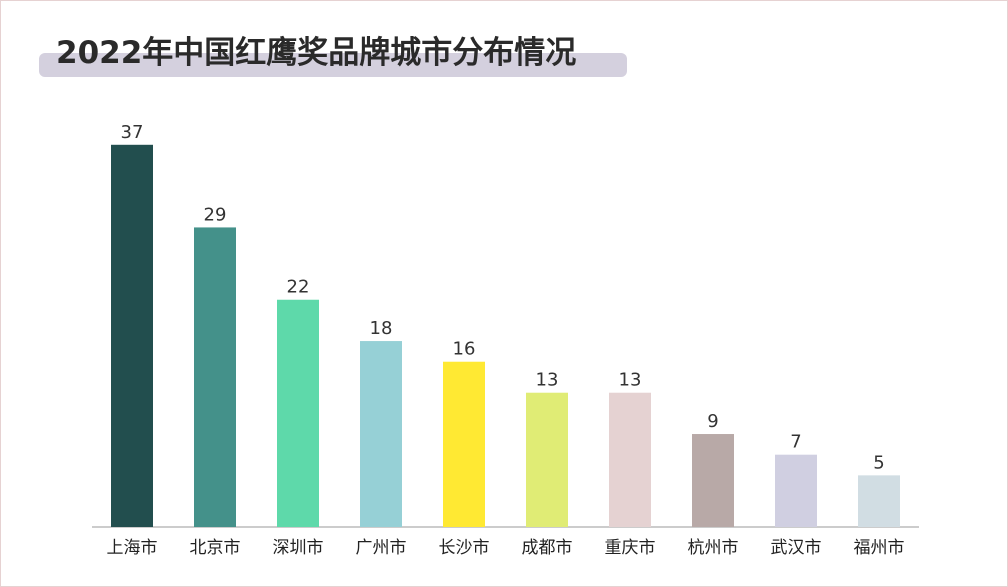 The image size is (1008, 587). Describe the element at coordinates (795, 442) in the screenshot. I see `data-label-9: 7` at that location.